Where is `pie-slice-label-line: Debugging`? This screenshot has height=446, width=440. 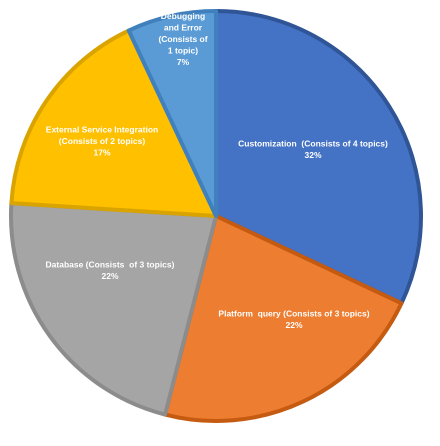 pie-slice-label-line: Debugging is located at coordinates (183, 16).